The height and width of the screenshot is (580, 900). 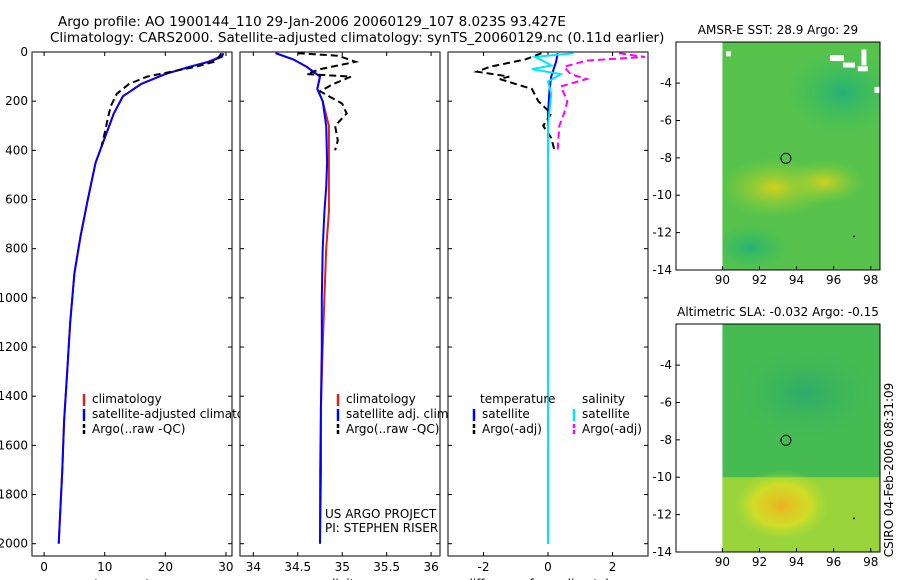 I want to click on sla-low-region, so click(x=805, y=393).